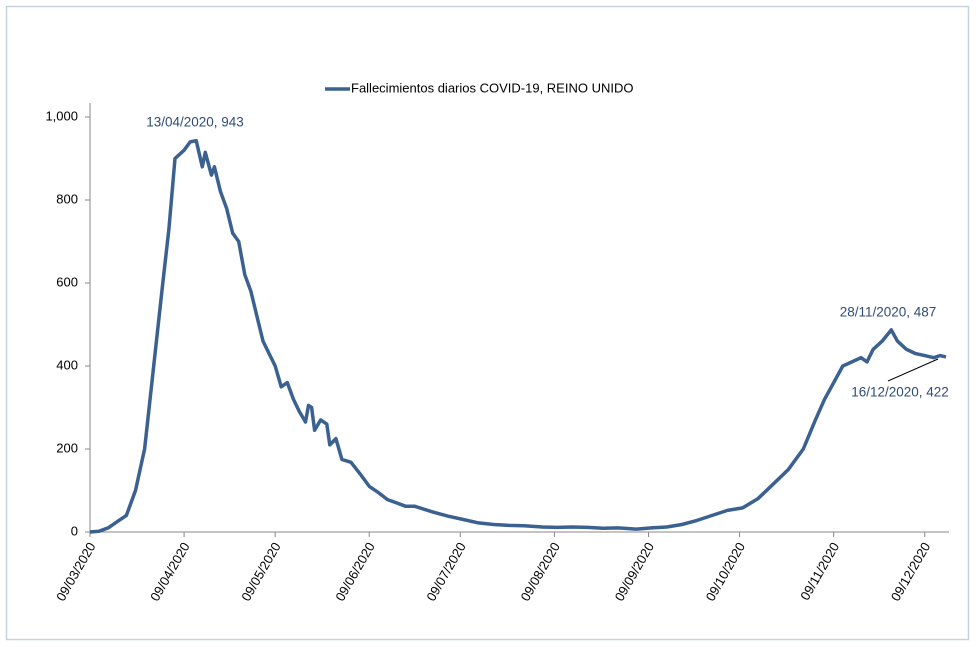 The width and height of the screenshot is (976, 647). What do you see at coordinates (67, 447) in the screenshot?
I see `y-tick-label: 200` at bounding box center [67, 447].